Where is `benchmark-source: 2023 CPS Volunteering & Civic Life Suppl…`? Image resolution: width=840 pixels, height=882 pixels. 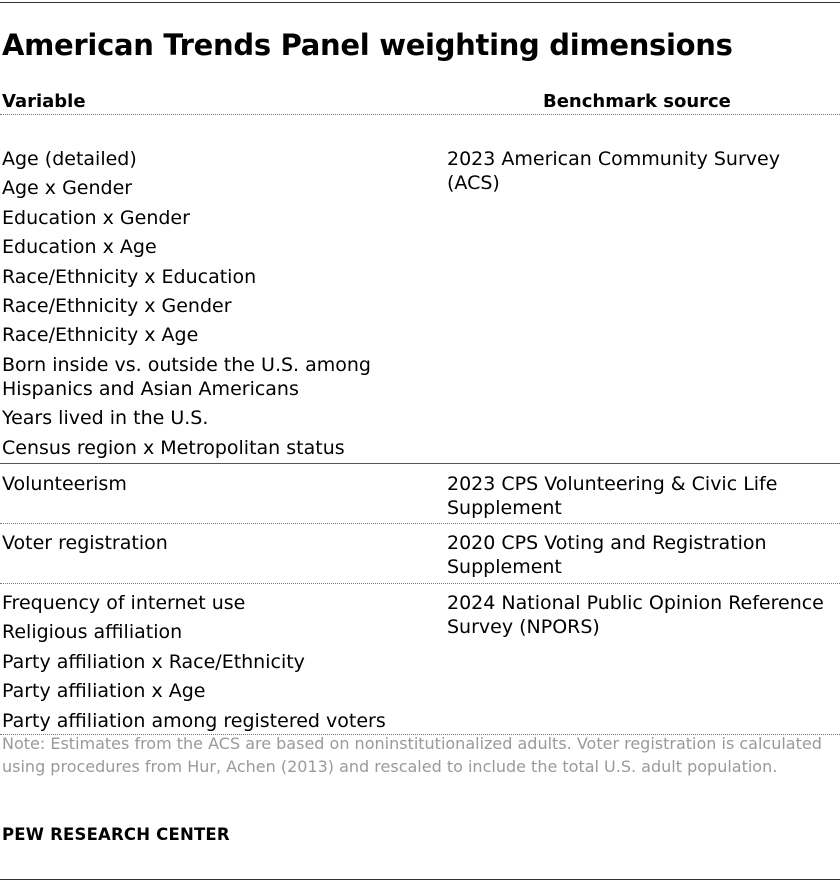 benchmark-source: 2023 CPS Volunteering & Civic Life Suppl… is located at coordinates (612, 496).